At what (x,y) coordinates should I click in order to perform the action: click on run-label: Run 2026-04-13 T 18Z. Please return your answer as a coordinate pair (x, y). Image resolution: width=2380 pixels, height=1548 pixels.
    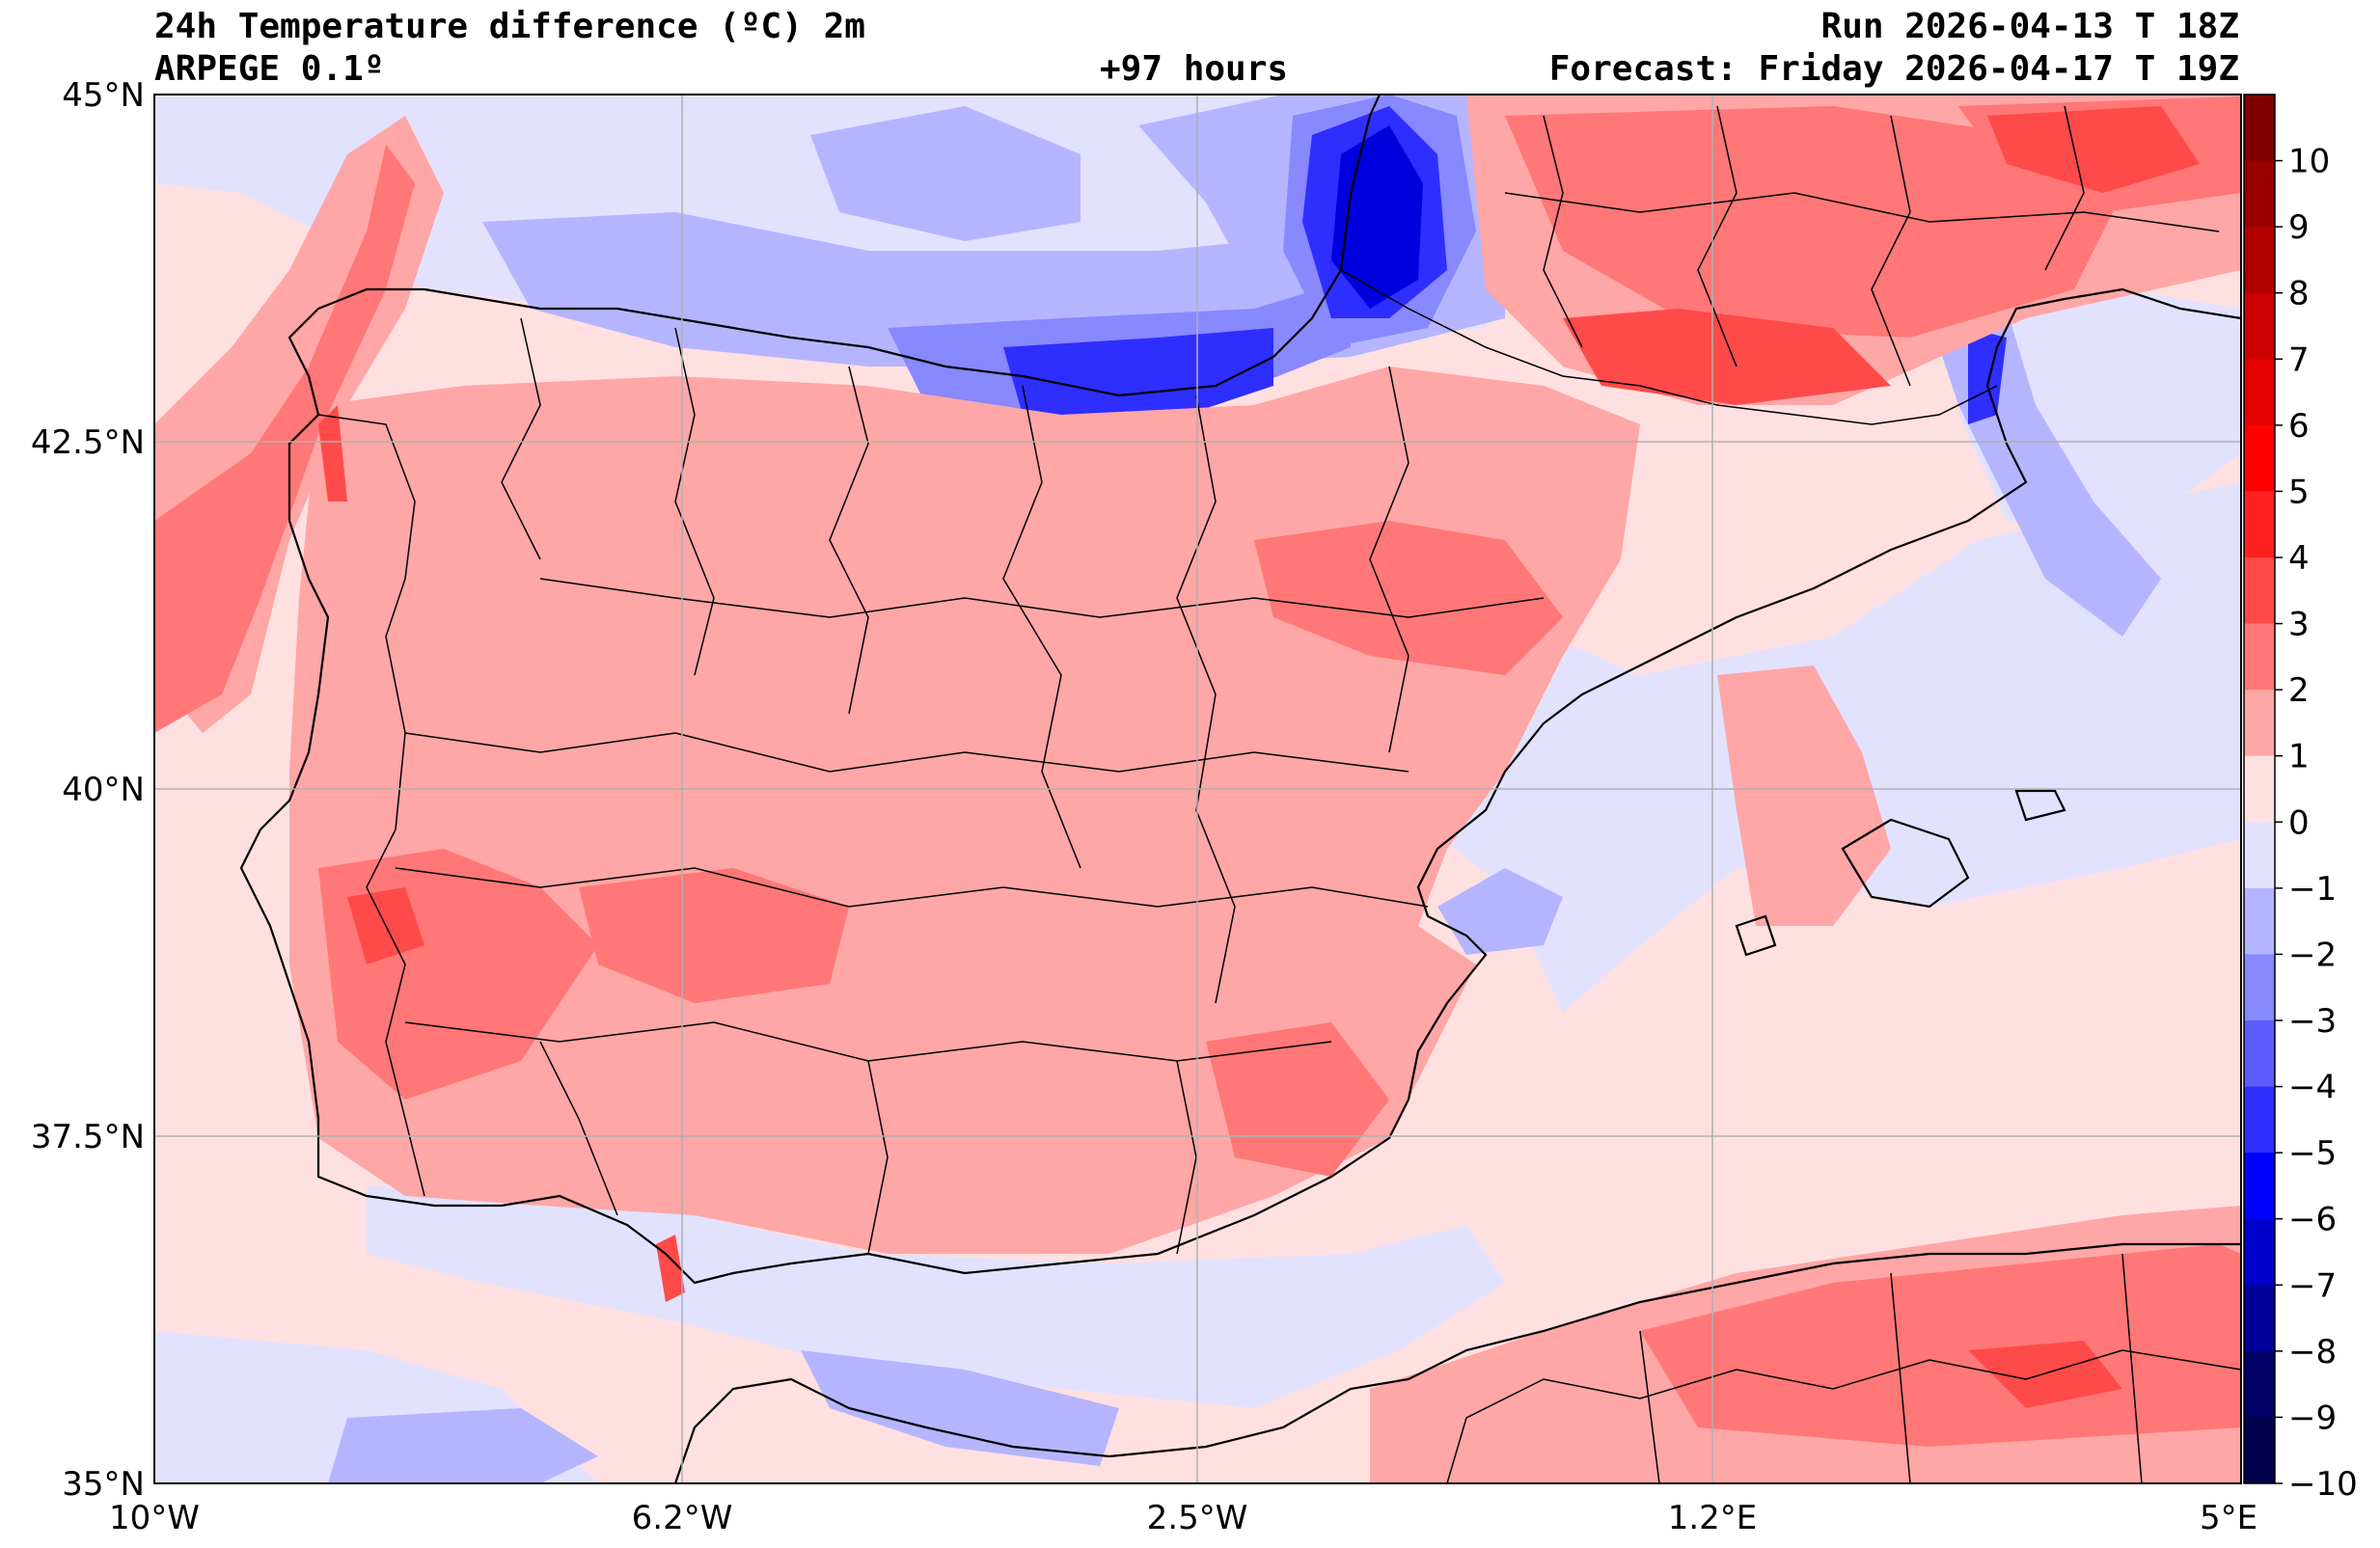
    Looking at the image, I should click on (2029, 27).